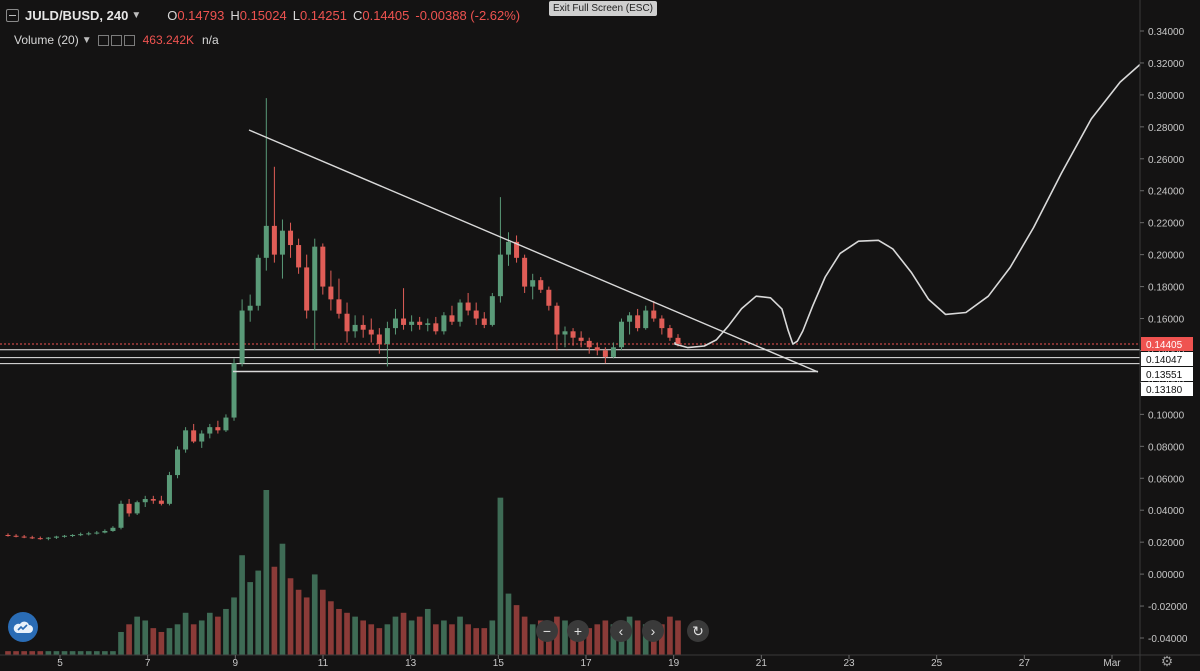 This screenshot has width=1200, height=671. What do you see at coordinates (653, 631) in the screenshot?
I see `chevron-right-icon: ›` at bounding box center [653, 631].